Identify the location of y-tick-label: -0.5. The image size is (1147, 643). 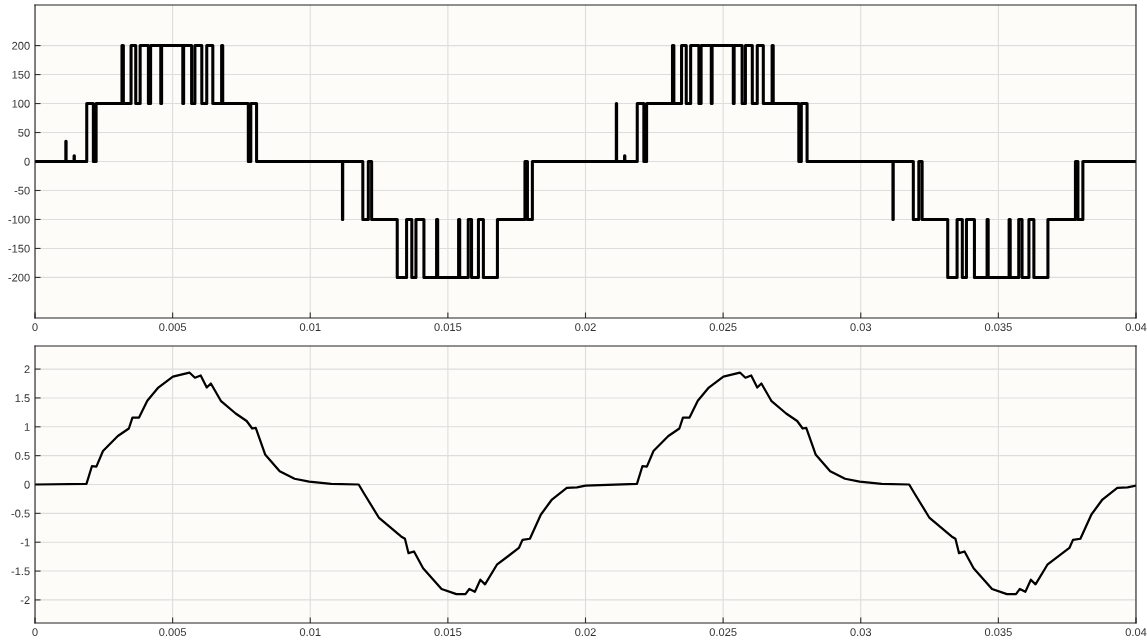
(20, 513).